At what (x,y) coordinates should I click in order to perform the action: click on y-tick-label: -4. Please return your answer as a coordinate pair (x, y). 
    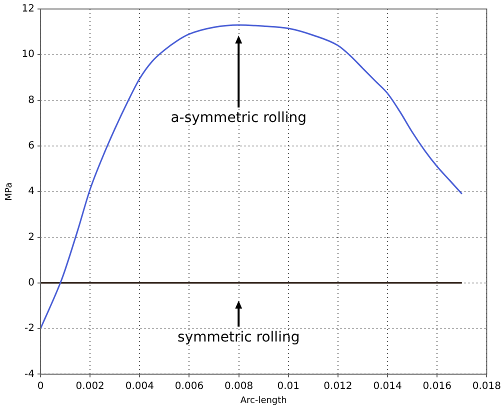
    Looking at the image, I should click on (29, 374).